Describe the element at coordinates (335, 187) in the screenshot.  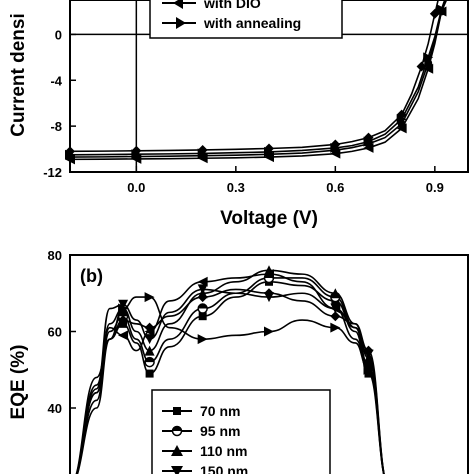
I see `panel-a-x-tick-label: 0.6` at that location.